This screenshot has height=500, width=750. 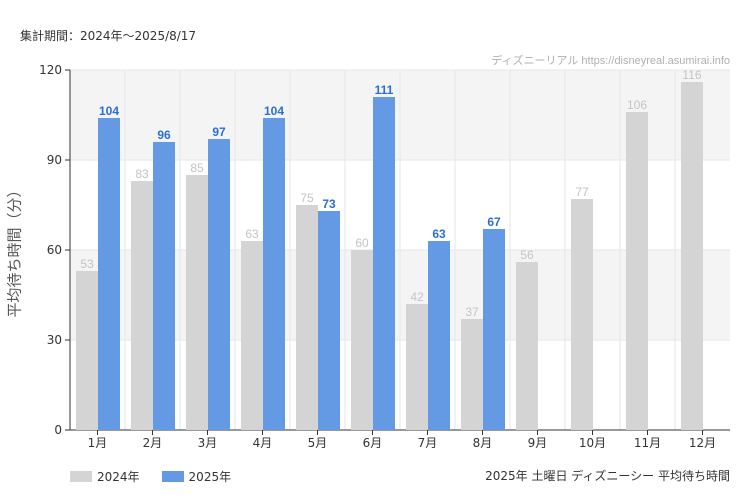 I want to click on x-tick-label: 2月, so click(x=153, y=443).